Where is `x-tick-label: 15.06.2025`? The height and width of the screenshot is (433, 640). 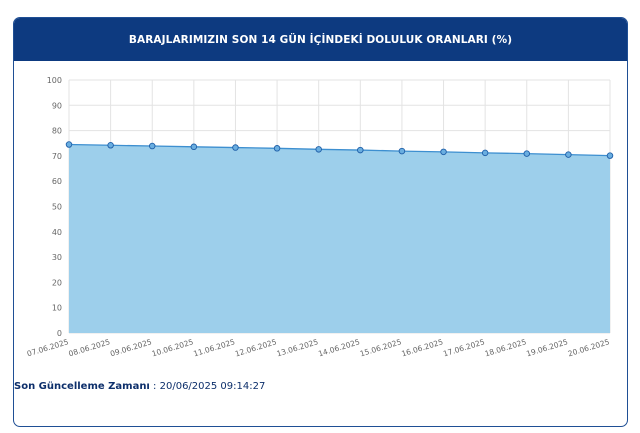
x-tick-label: 15.06.2025 is located at coordinates (381, 347).